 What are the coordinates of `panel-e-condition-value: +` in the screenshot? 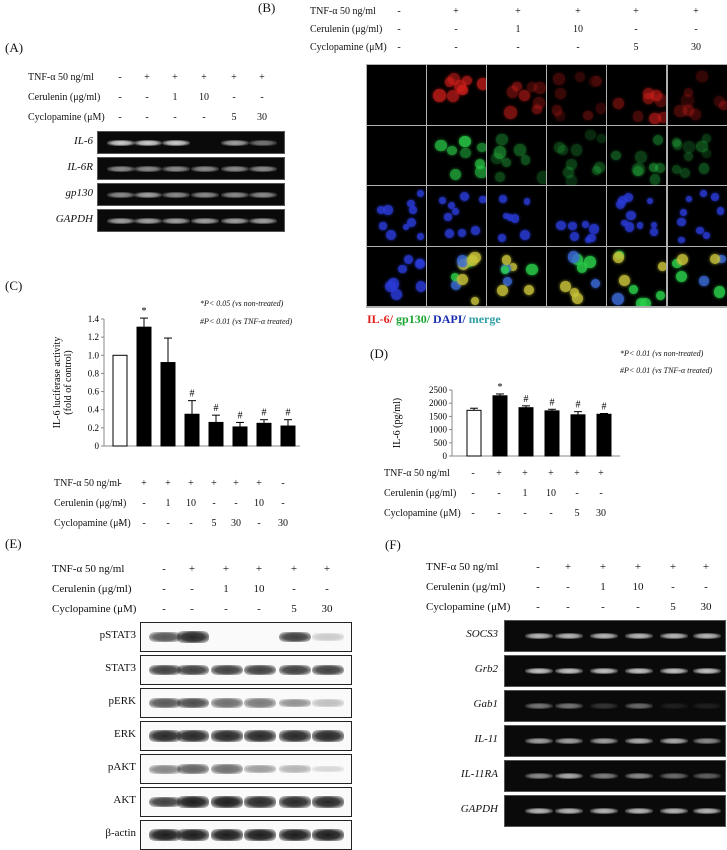 It's located at (259, 569).